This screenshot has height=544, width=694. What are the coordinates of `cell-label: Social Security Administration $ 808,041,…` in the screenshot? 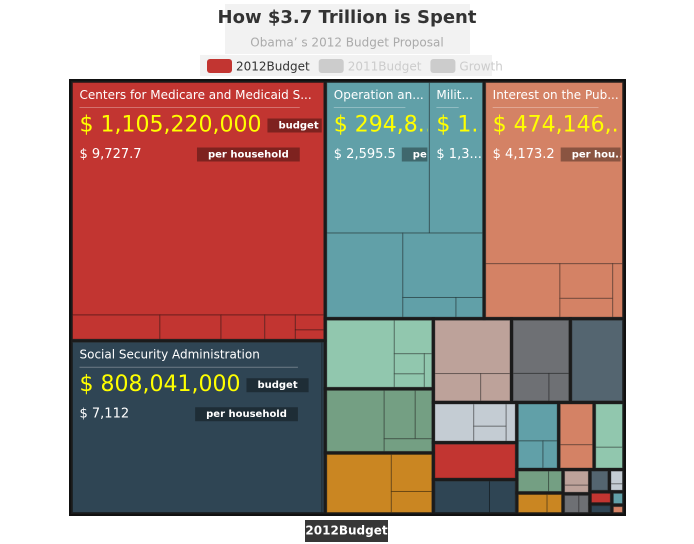 It's located at (194, 385).